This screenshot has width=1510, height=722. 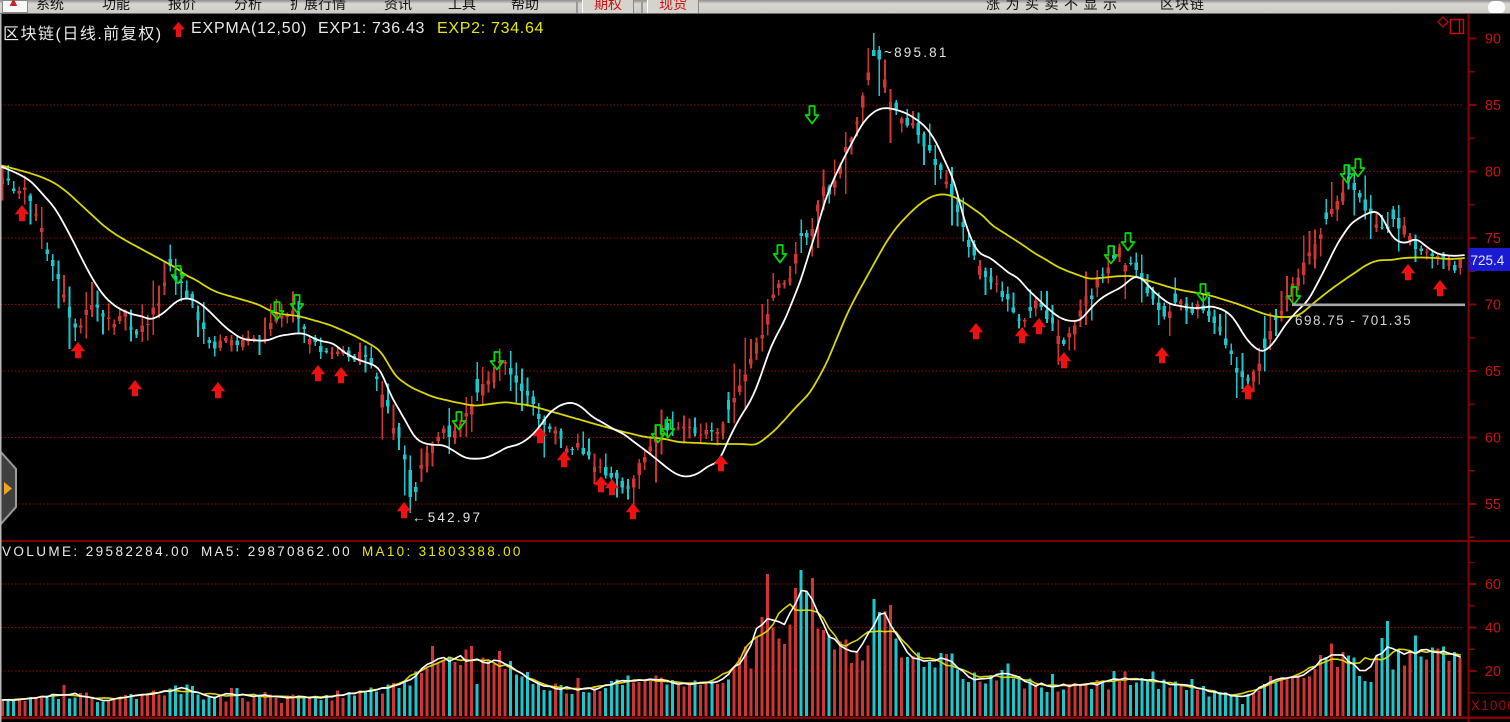 I want to click on svg-text: 698.75 - 701.35, so click(x=1353, y=320).